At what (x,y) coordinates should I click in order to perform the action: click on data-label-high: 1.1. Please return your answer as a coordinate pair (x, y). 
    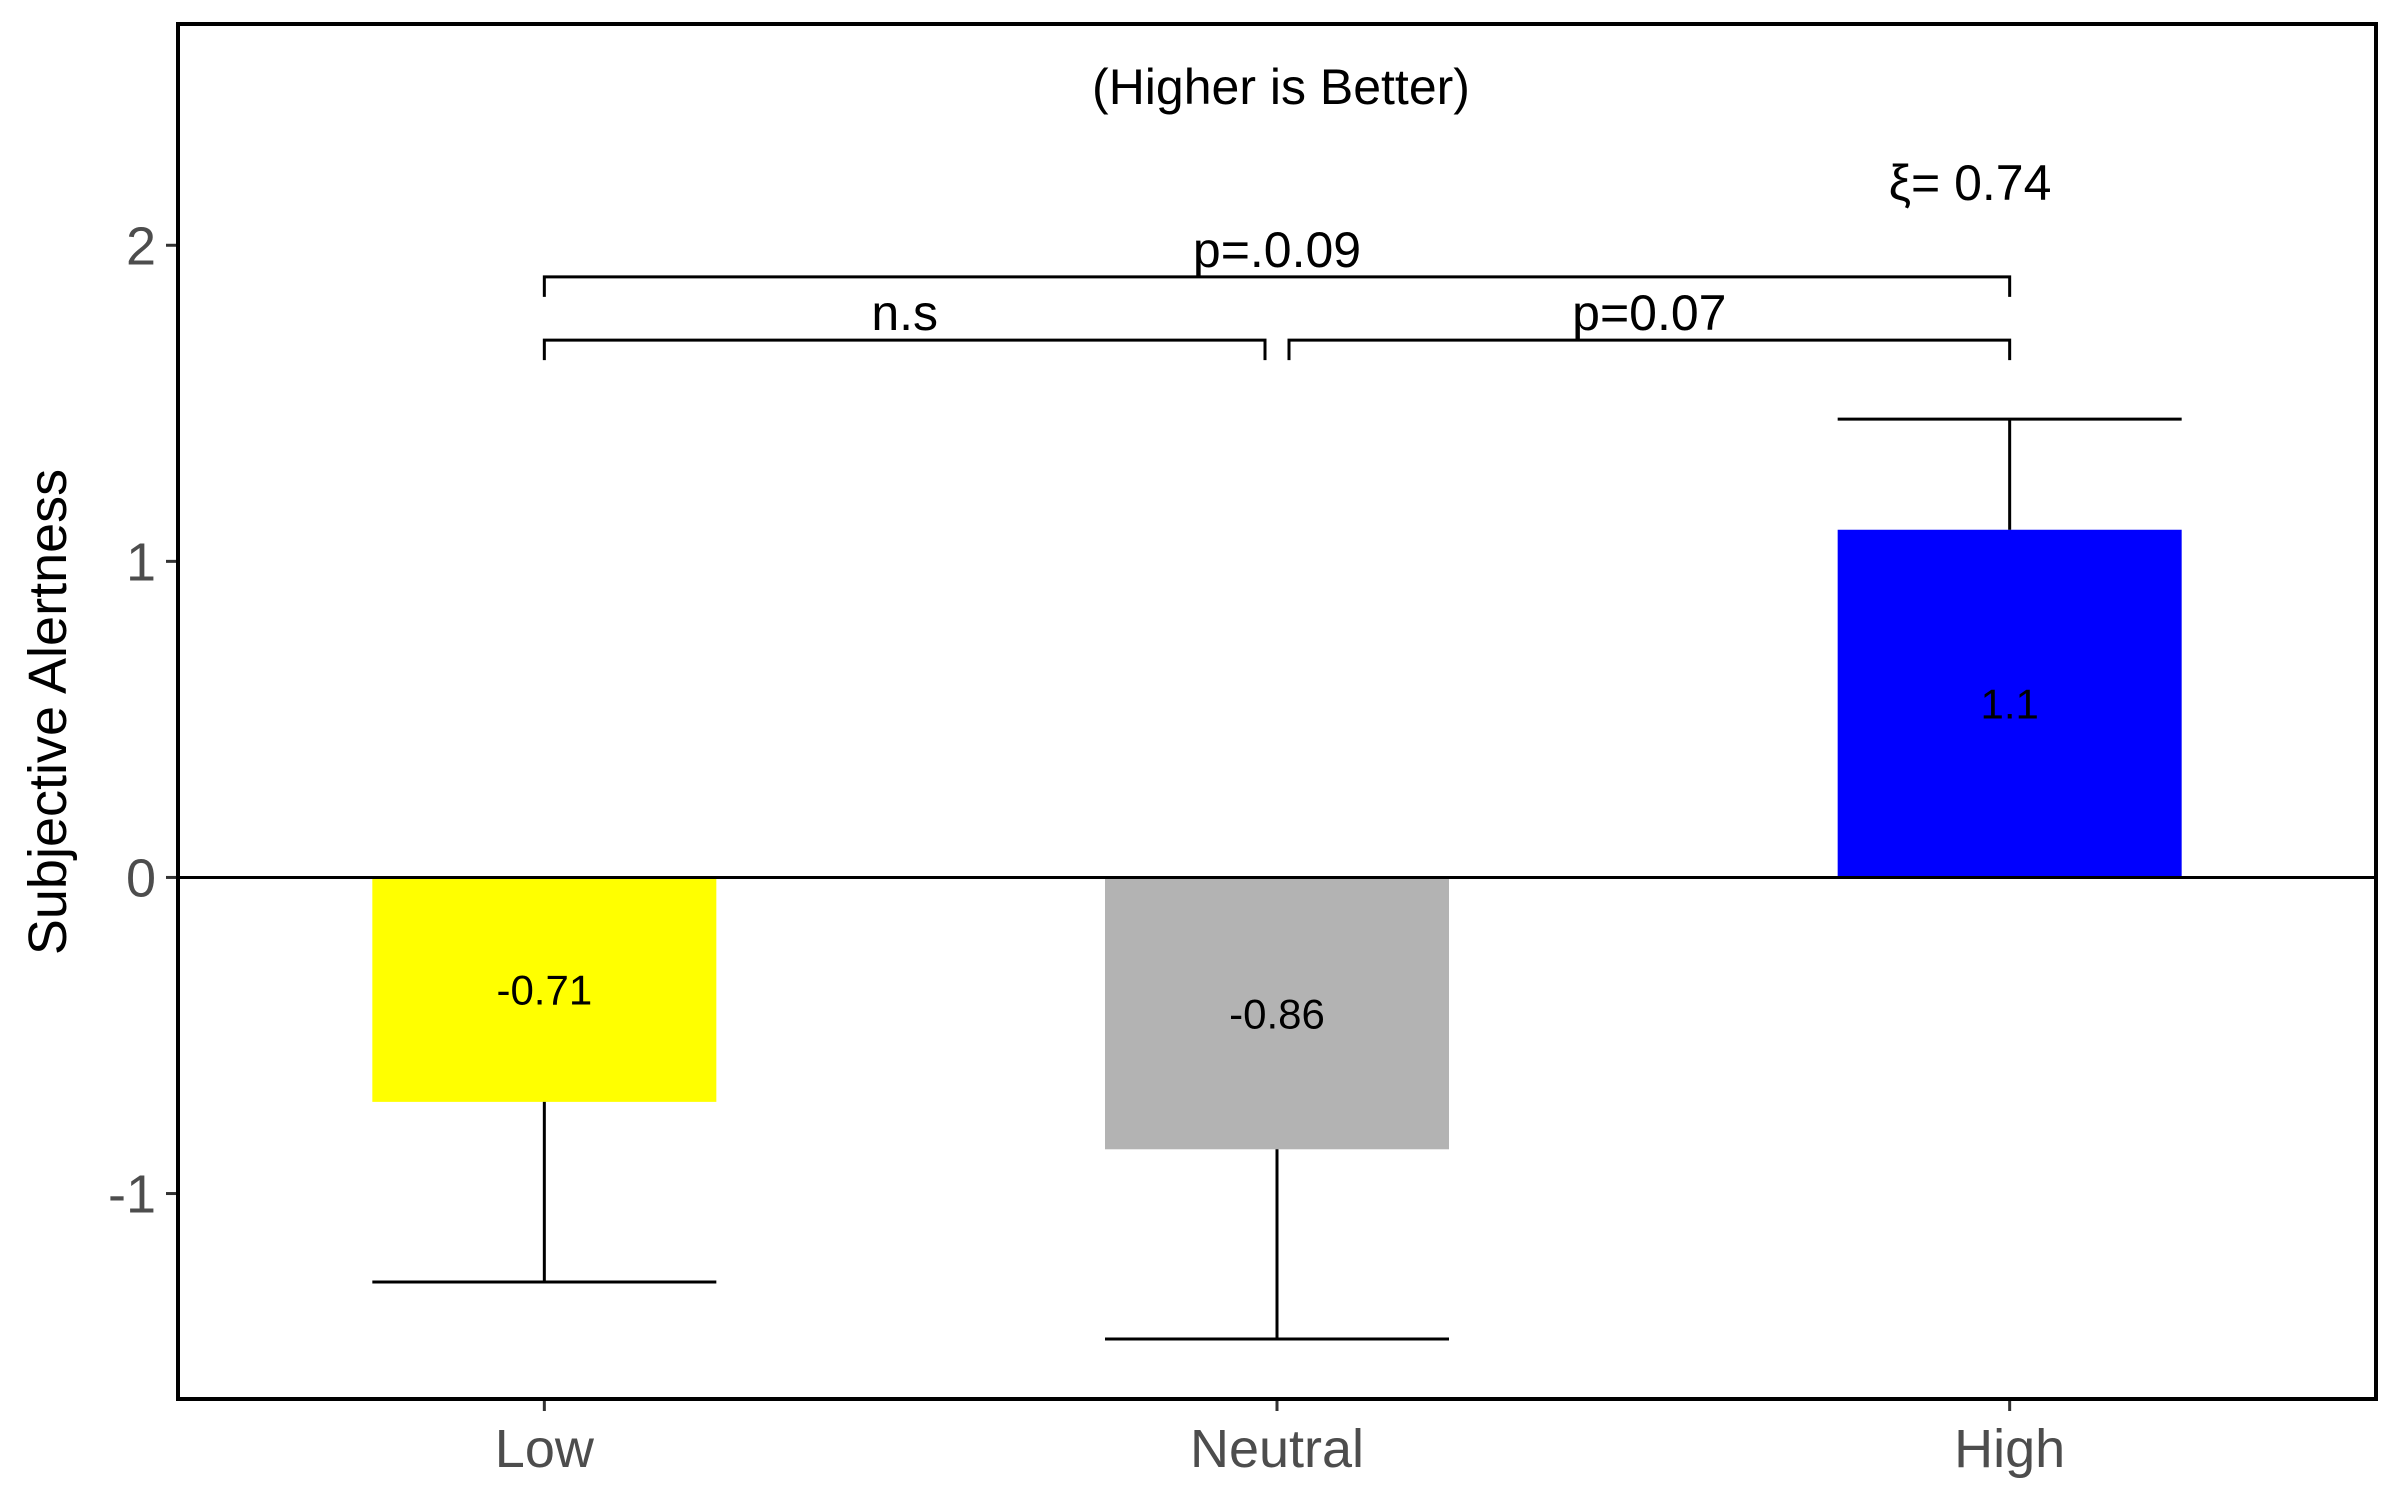
    Looking at the image, I should click on (2009, 704).